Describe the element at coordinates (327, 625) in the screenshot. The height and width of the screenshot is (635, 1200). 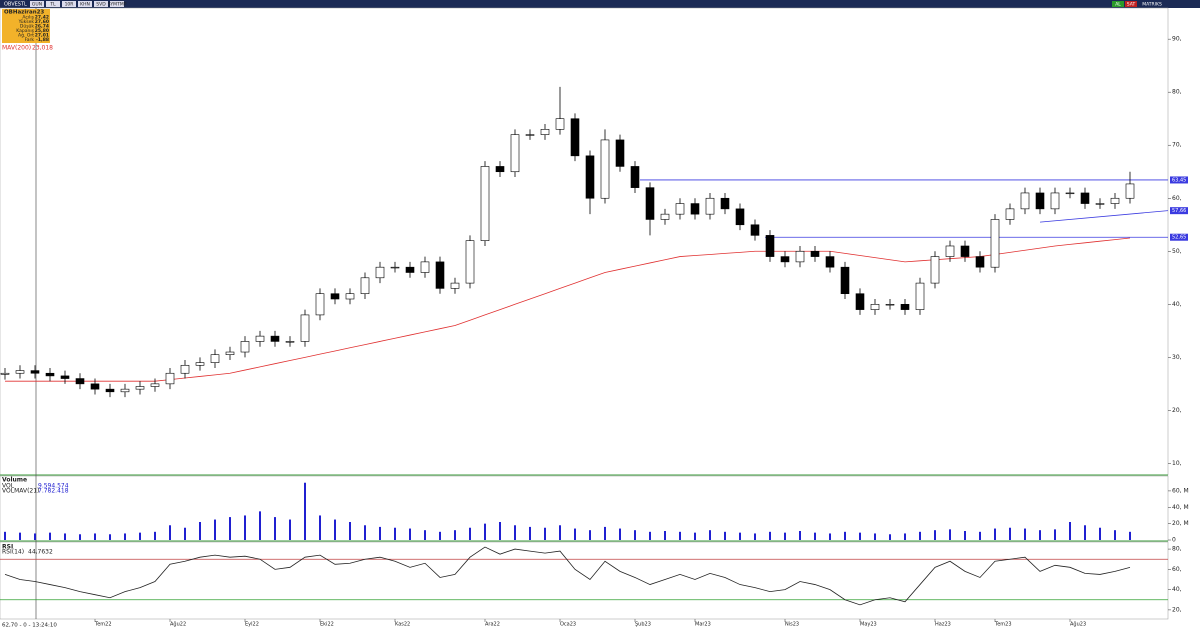
I see `x-tick-label: Eki22` at that location.